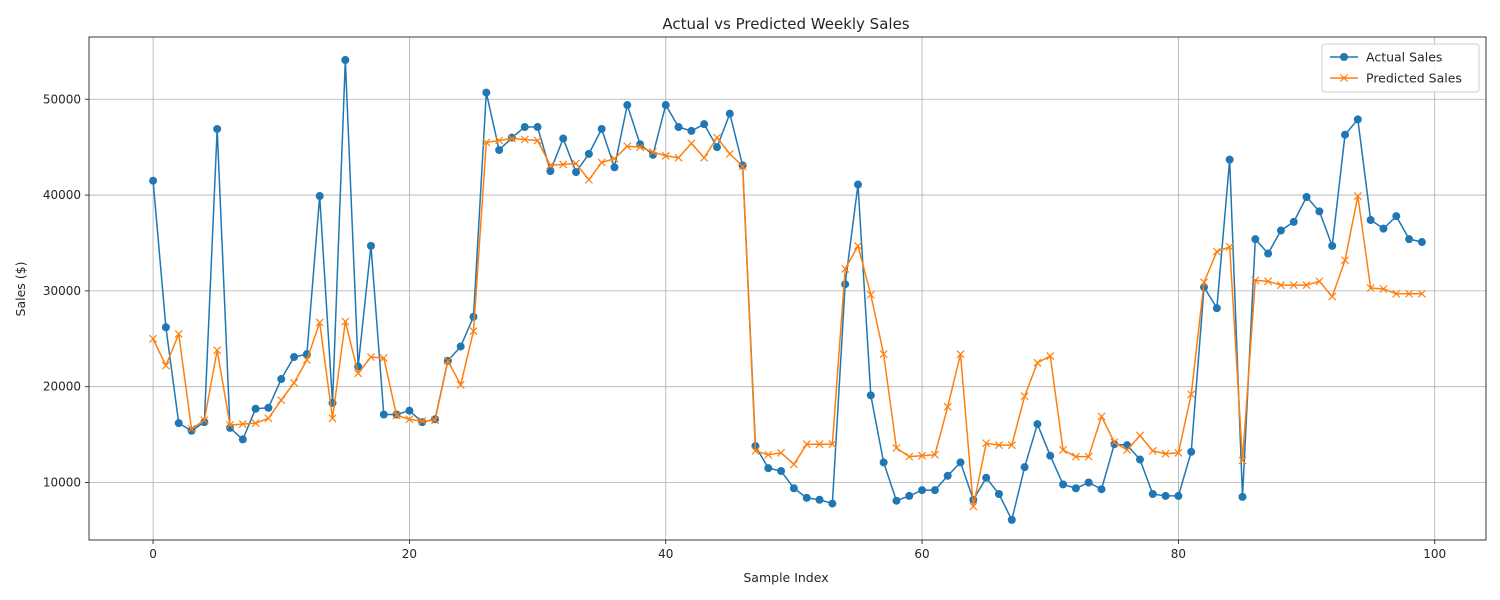  Describe the element at coordinates (1434, 554) in the screenshot. I see `x-tick-label: 100` at that location.